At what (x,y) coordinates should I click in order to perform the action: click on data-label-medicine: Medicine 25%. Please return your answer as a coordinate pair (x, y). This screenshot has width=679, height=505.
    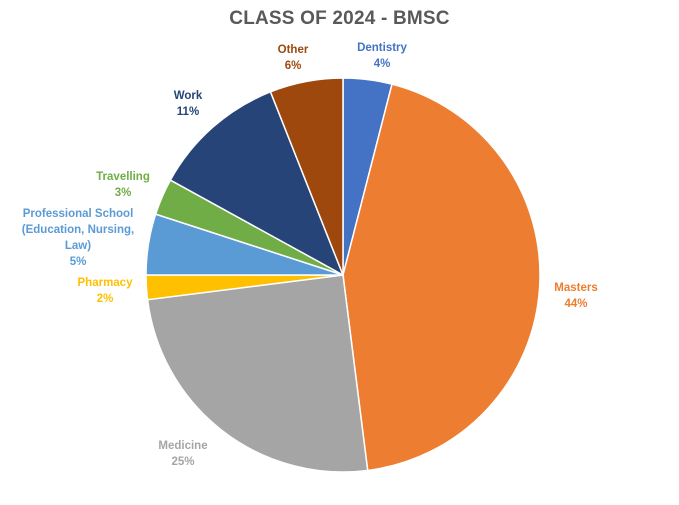
    Looking at the image, I should click on (182, 454).